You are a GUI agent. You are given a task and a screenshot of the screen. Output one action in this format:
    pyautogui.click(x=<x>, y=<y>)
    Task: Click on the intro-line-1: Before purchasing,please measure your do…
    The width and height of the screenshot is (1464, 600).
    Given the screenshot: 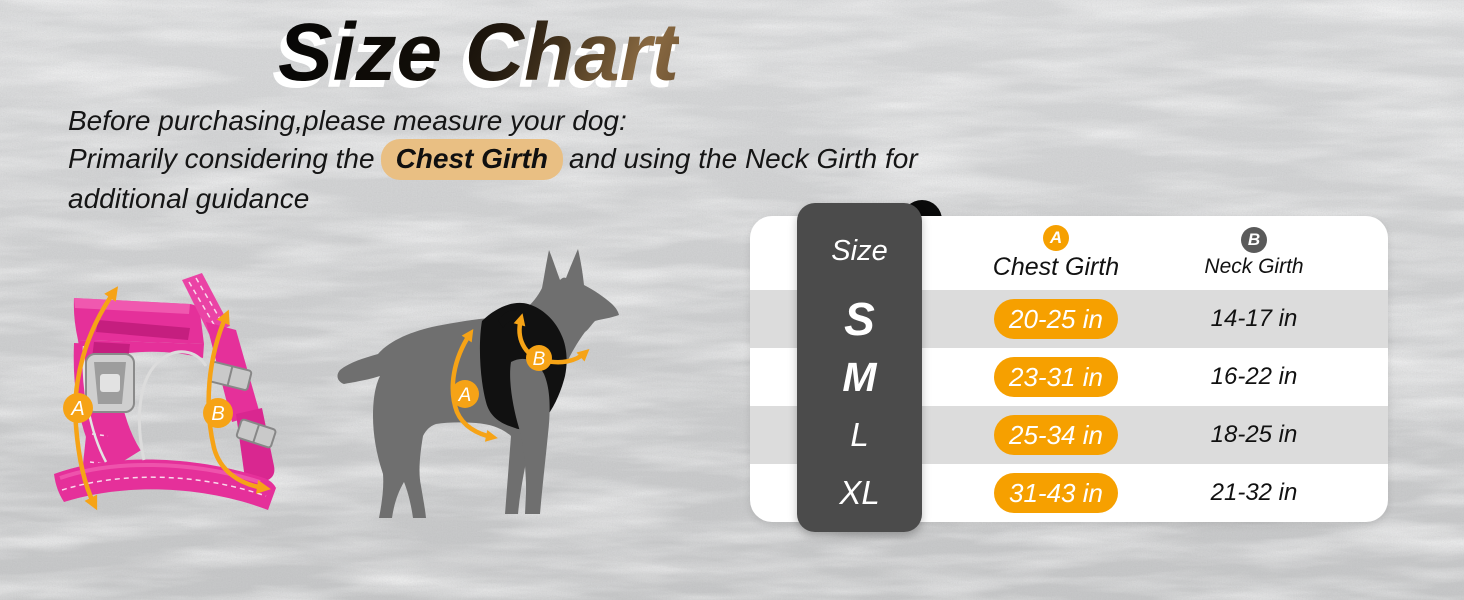 What is the action you would take?
    pyautogui.click(x=347, y=120)
    